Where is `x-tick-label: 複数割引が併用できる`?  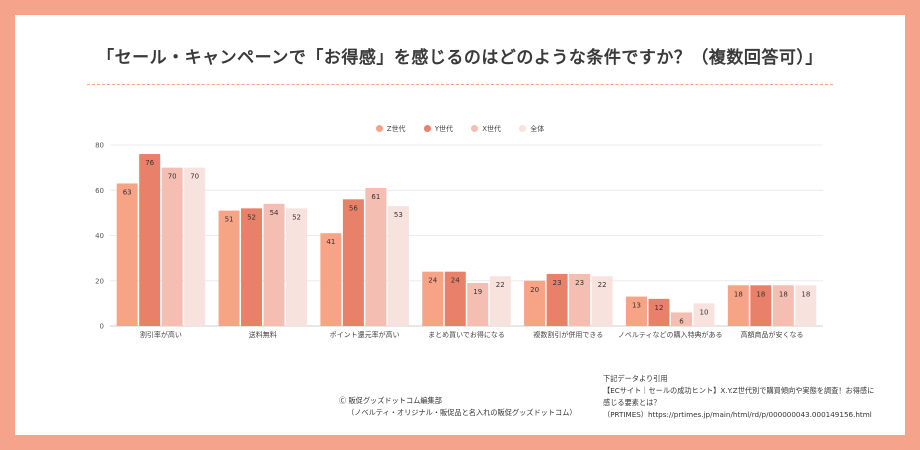 x-tick-label: 複数割引が併用できる is located at coordinates (568, 334).